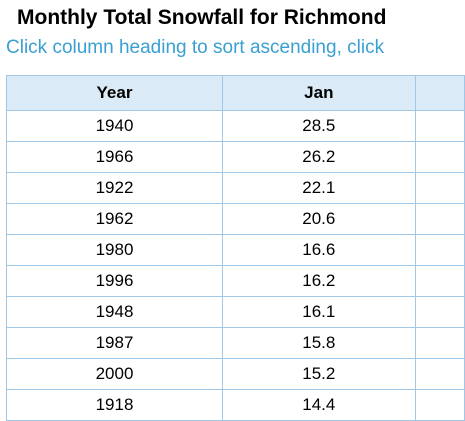 This screenshot has height=421, width=465. I want to click on table-row: 1922 22.1, so click(235, 188).